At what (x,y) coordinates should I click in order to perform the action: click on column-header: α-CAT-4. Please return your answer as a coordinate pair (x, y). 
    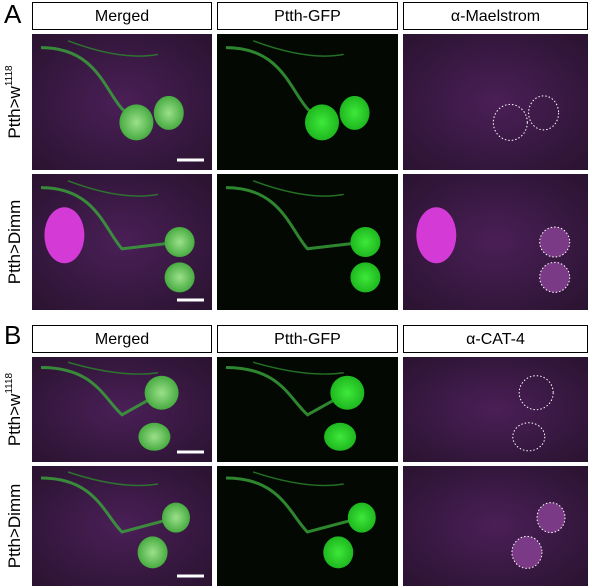
    Looking at the image, I should click on (495, 339).